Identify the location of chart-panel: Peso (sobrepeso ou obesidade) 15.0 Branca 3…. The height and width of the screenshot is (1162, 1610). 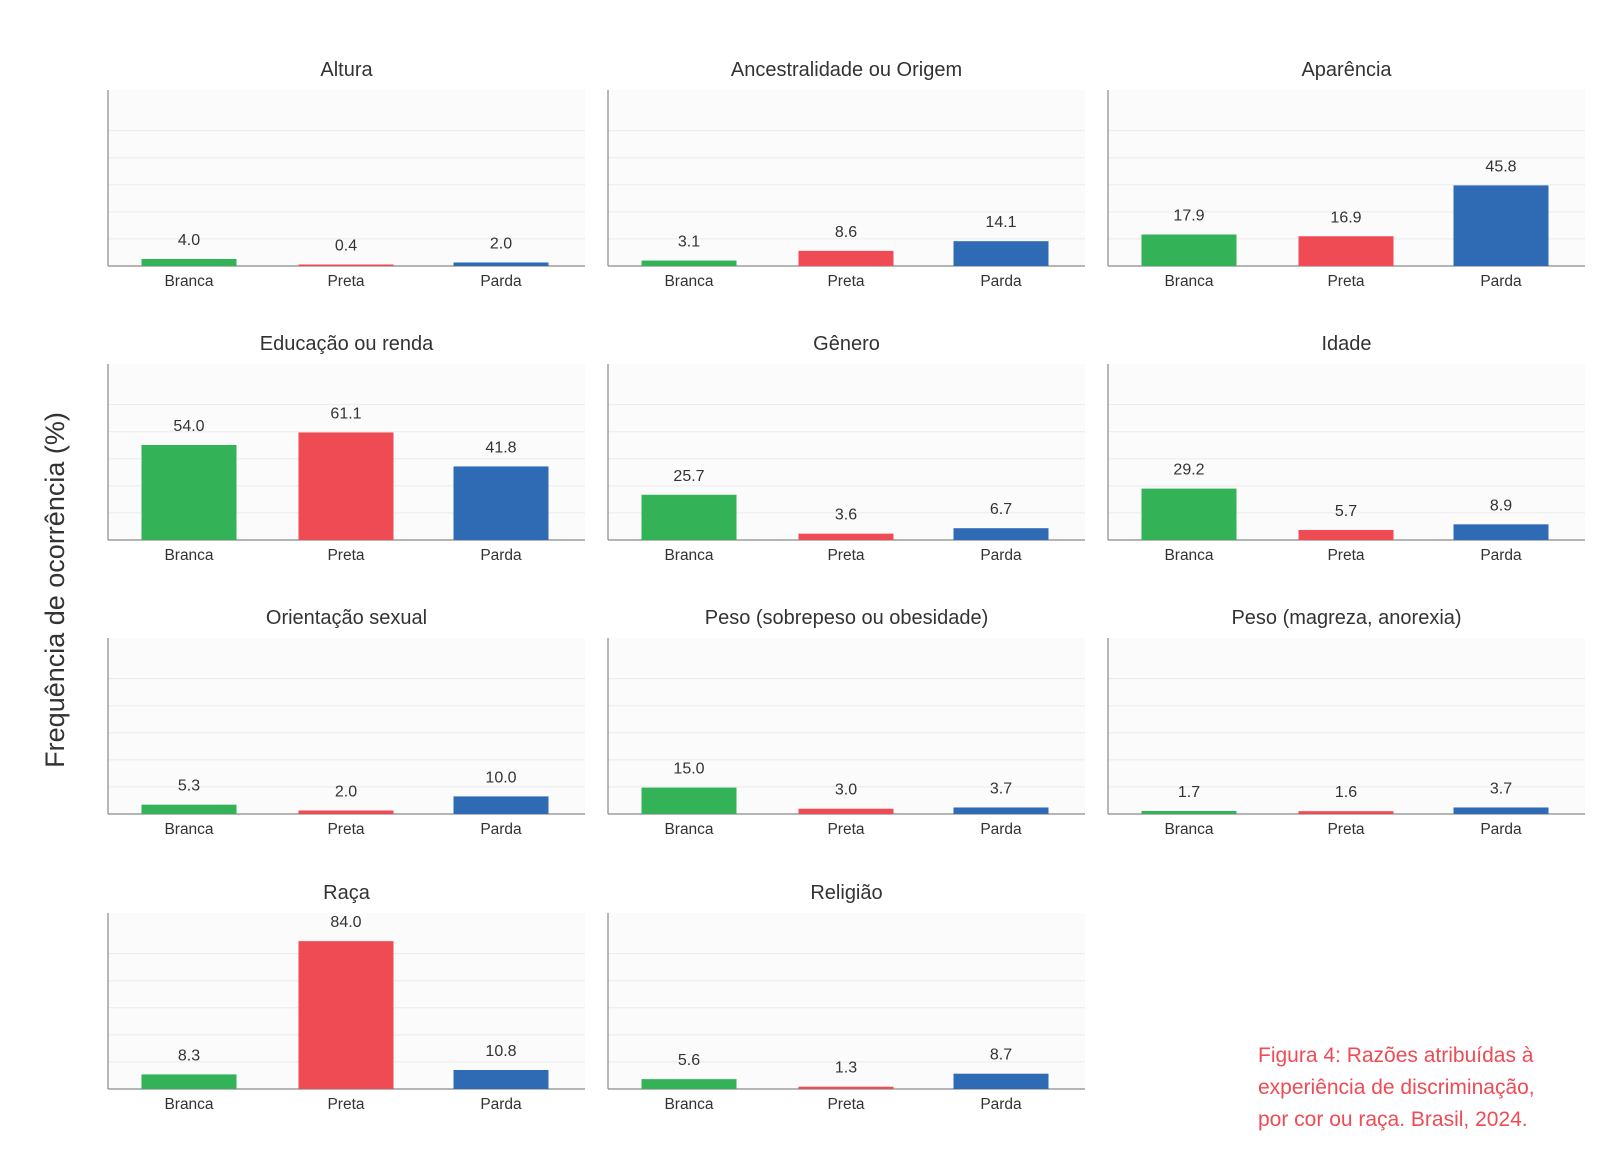
(846, 722).